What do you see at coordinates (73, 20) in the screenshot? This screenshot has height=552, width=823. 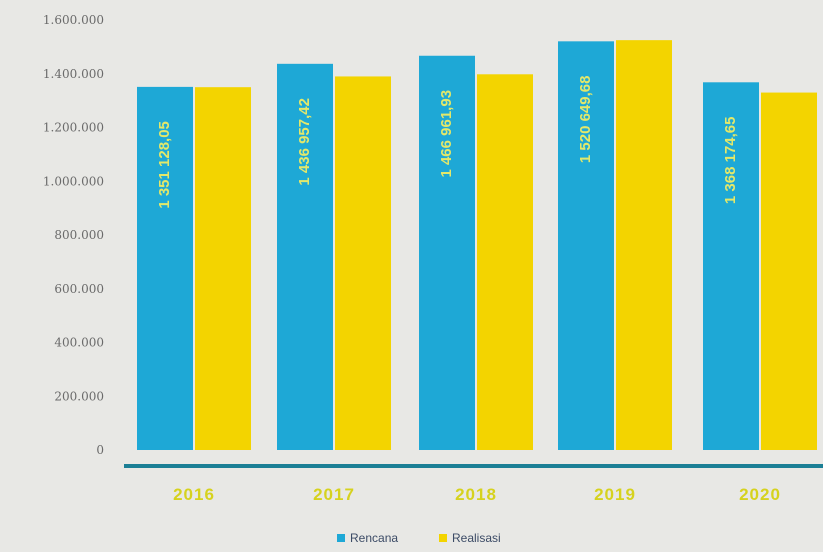 I see `y-tick-label: 1.600.000` at bounding box center [73, 20].